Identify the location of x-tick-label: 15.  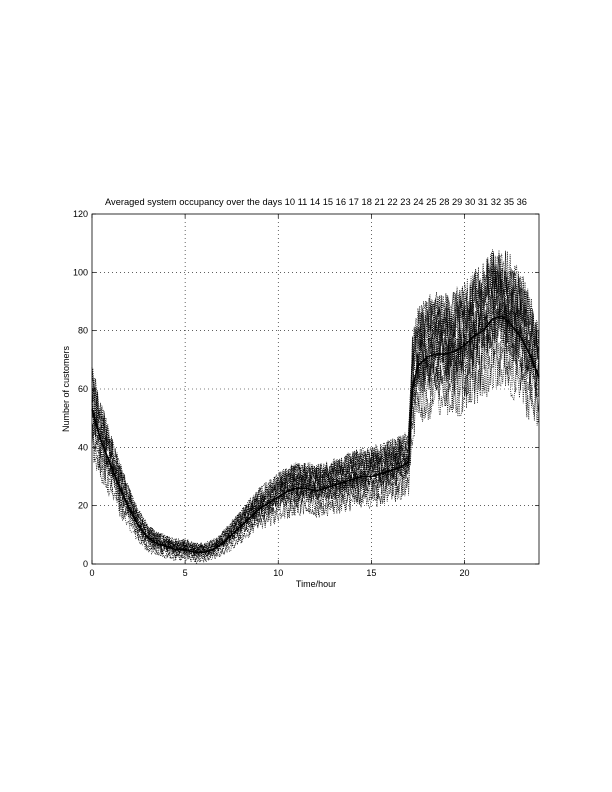
(371, 573).